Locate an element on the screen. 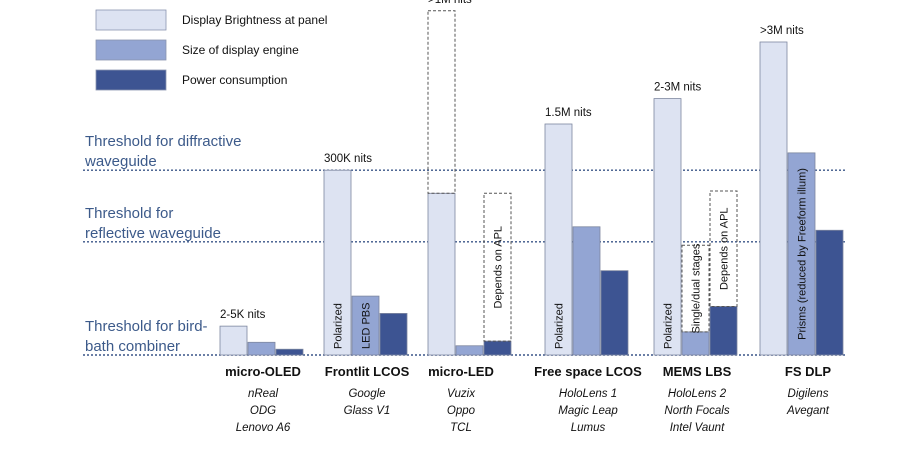  bar-1-size is located at coordinates (365, 325).